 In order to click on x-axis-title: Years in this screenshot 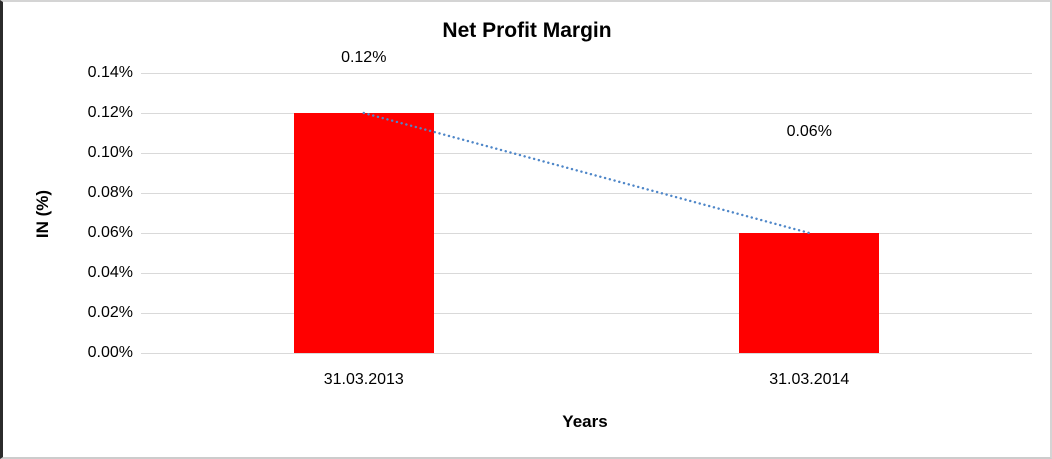, I will do `click(585, 421)`.